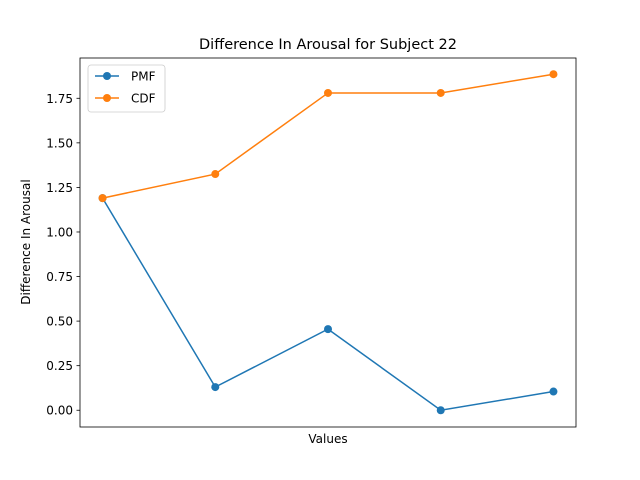  I want to click on legend-label-cdf: CDF, so click(143, 99).